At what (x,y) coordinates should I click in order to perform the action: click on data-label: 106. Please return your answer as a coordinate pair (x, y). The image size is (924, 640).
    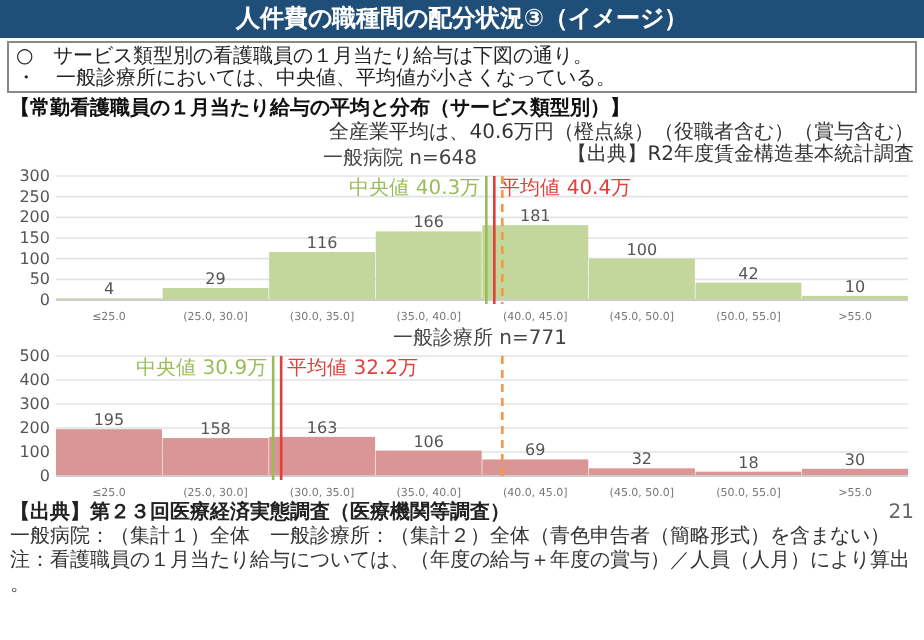
    Looking at the image, I should click on (428, 441).